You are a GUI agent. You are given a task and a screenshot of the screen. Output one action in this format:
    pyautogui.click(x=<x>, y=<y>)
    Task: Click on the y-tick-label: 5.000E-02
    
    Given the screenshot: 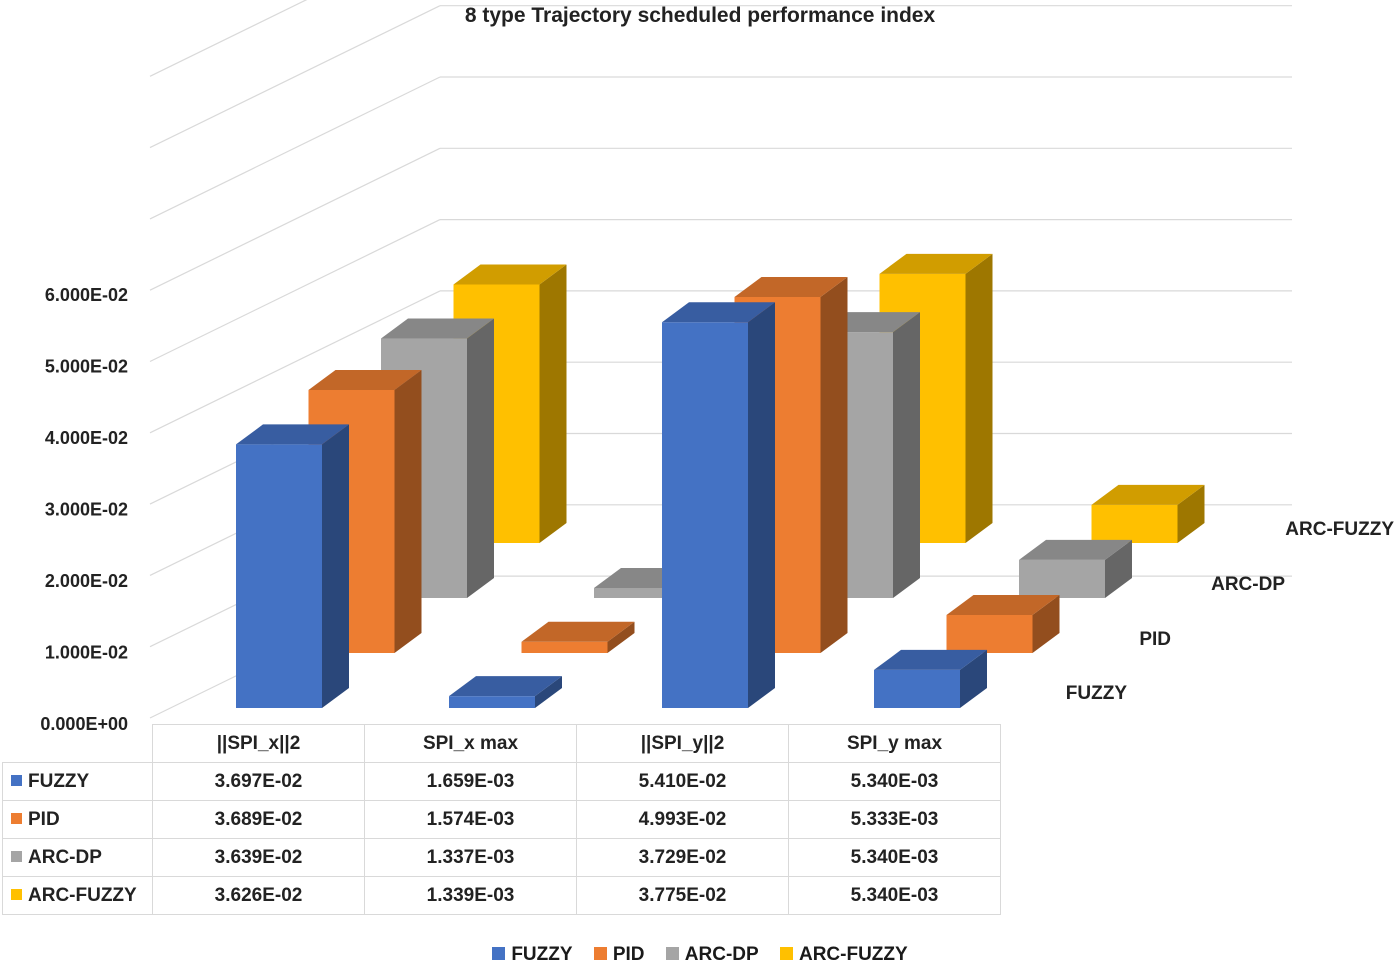 What is the action you would take?
    pyautogui.click(x=86, y=367)
    